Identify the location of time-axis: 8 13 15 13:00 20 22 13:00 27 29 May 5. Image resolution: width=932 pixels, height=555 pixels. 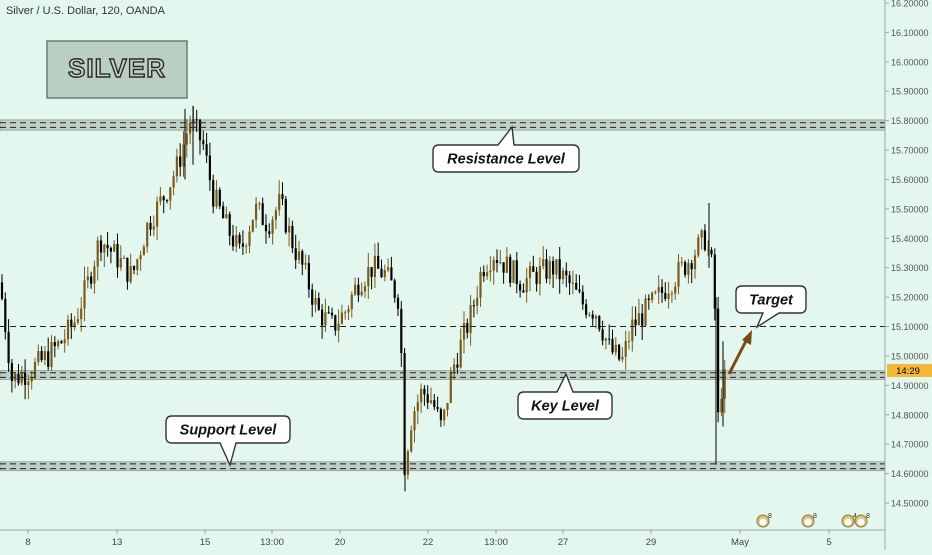
(428, 539).